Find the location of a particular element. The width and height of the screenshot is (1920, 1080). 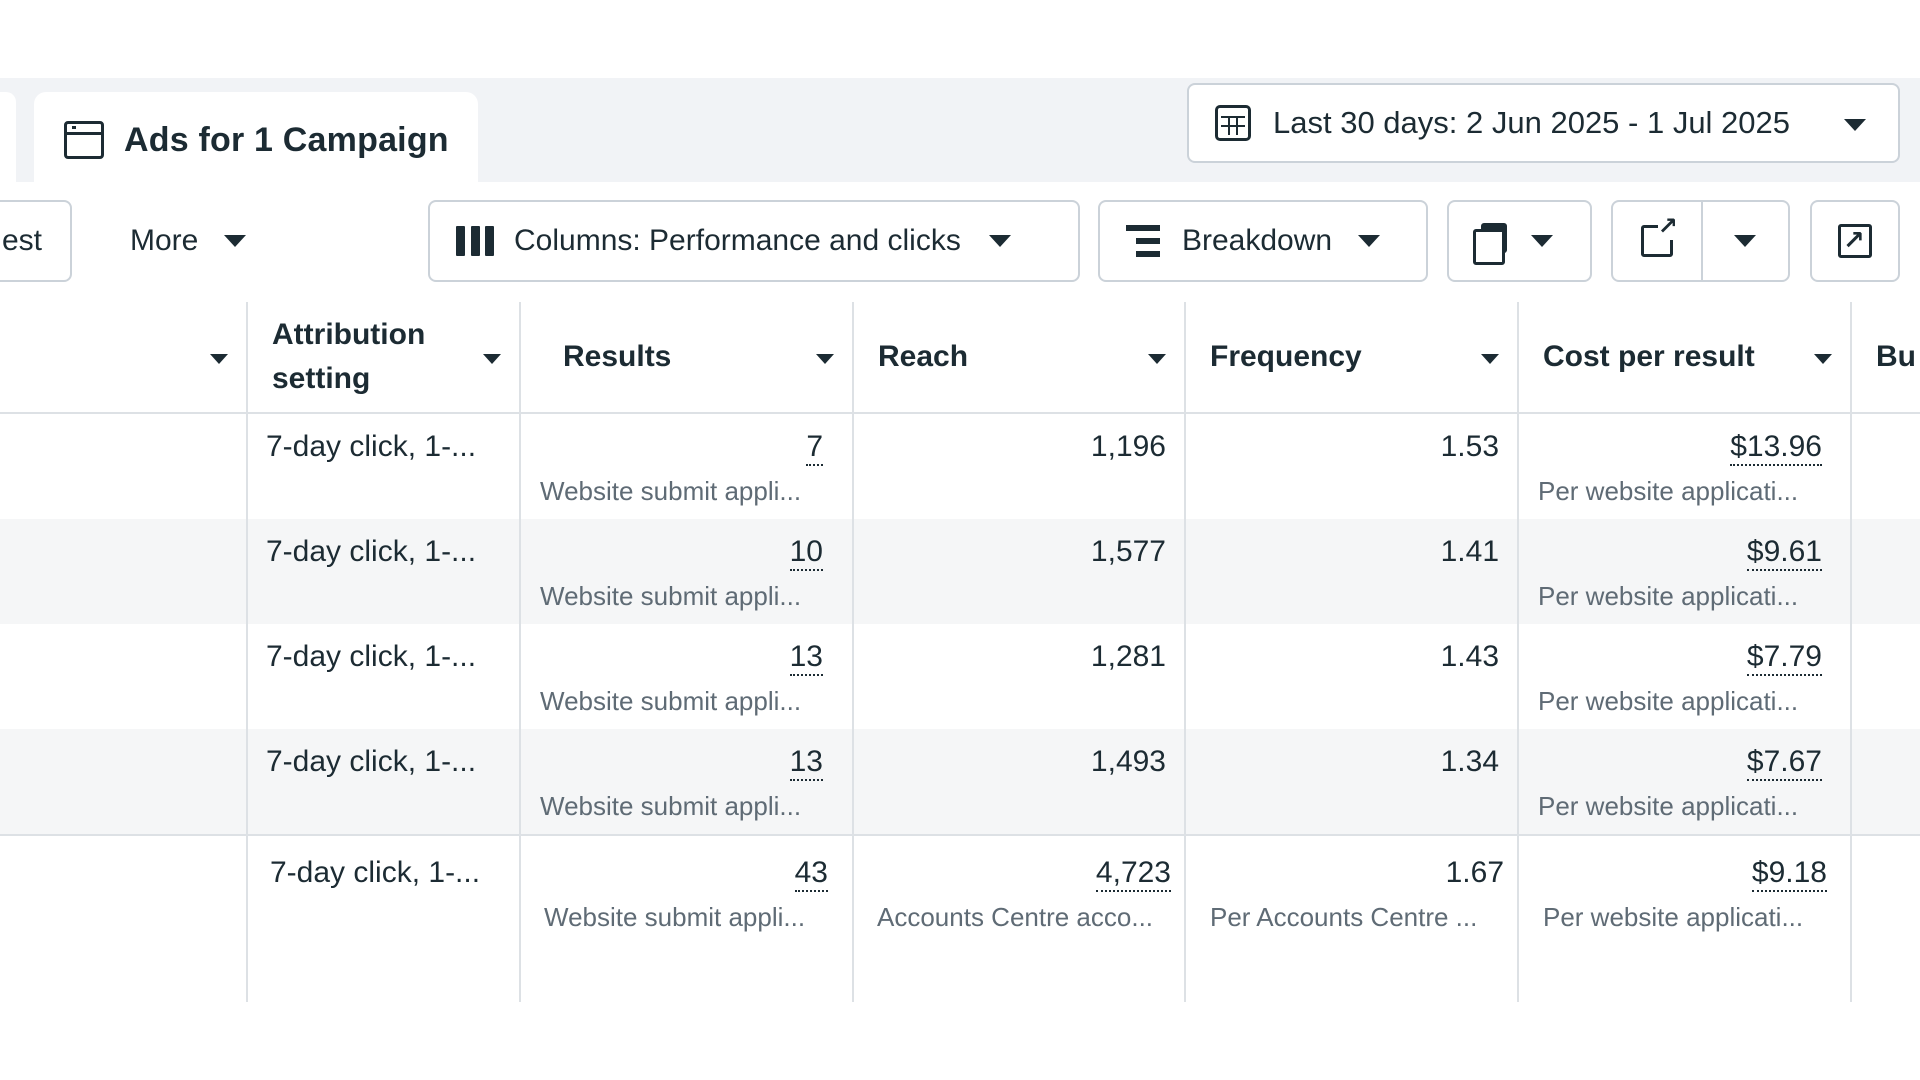

column-header-attribution: Attribution setting is located at coordinates (384, 357).